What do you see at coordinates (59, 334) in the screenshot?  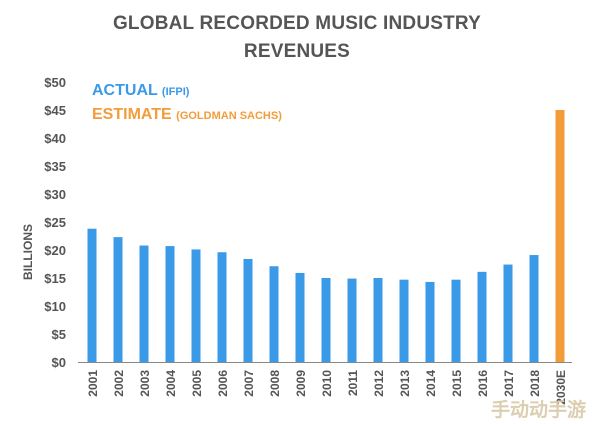 I see `y-tick-label: $5` at bounding box center [59, 334].